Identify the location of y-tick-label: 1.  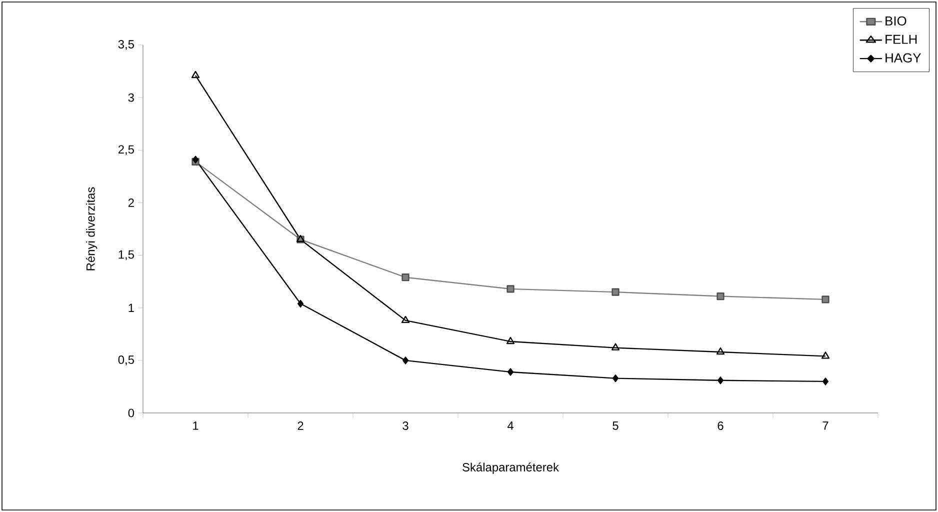
(131, 308).